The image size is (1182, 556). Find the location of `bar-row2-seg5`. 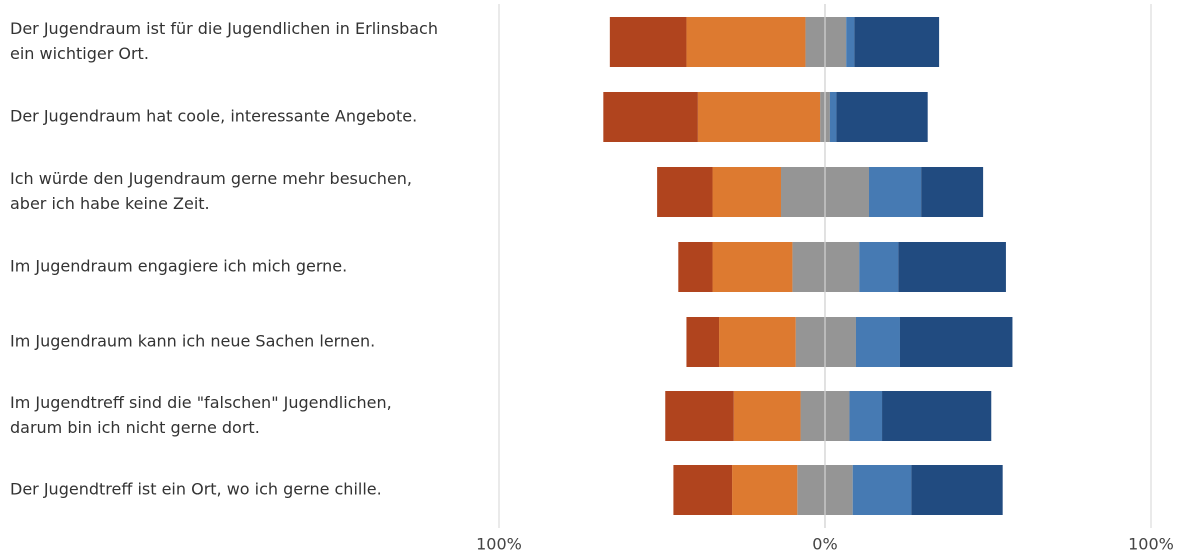

bar-row2-seg5 is located at coordinates (952, 192).